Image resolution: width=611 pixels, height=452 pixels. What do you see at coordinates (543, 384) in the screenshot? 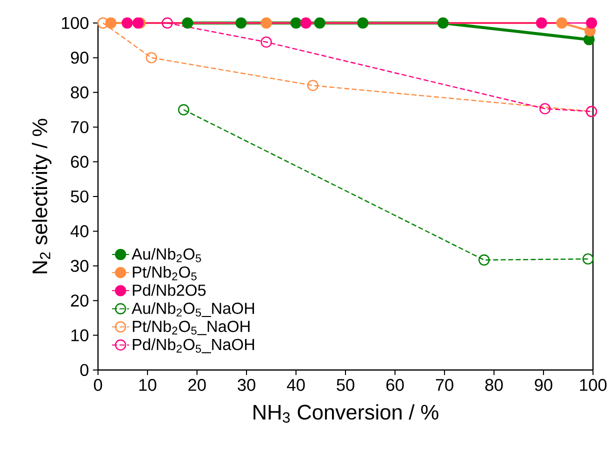
I see `x-tick-label: 90` at bounding box center [543, 384].